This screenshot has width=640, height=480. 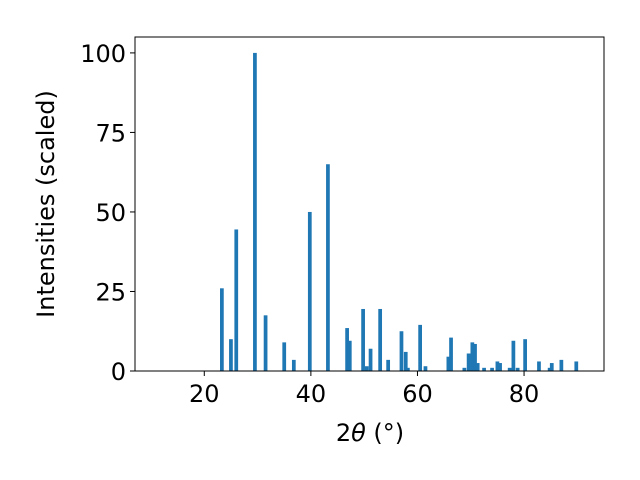 I want to click on y-tick-label-100: 100, so click(x=103, y=54).